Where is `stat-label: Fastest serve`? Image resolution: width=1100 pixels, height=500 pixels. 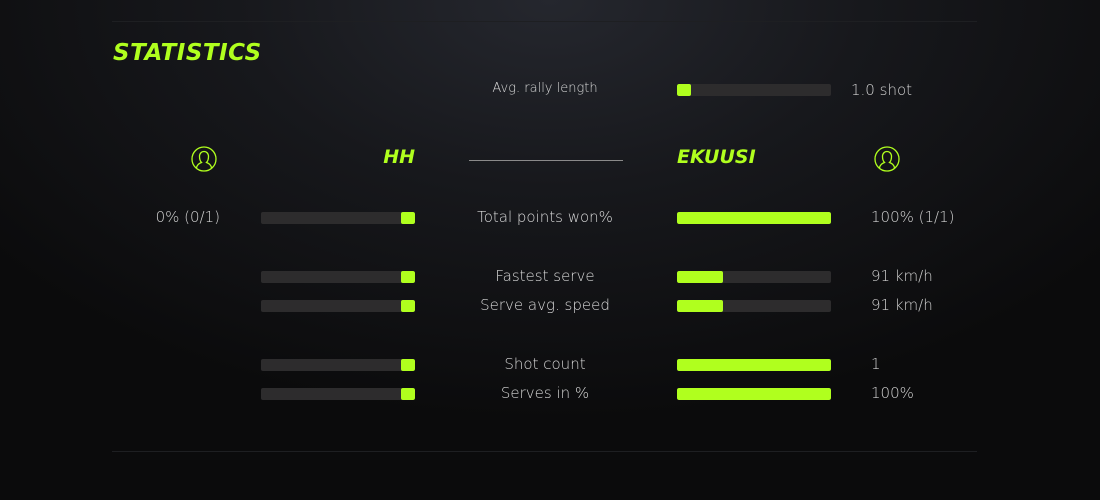
stat-label: Fastest serve is located at coordinates (545, 276).